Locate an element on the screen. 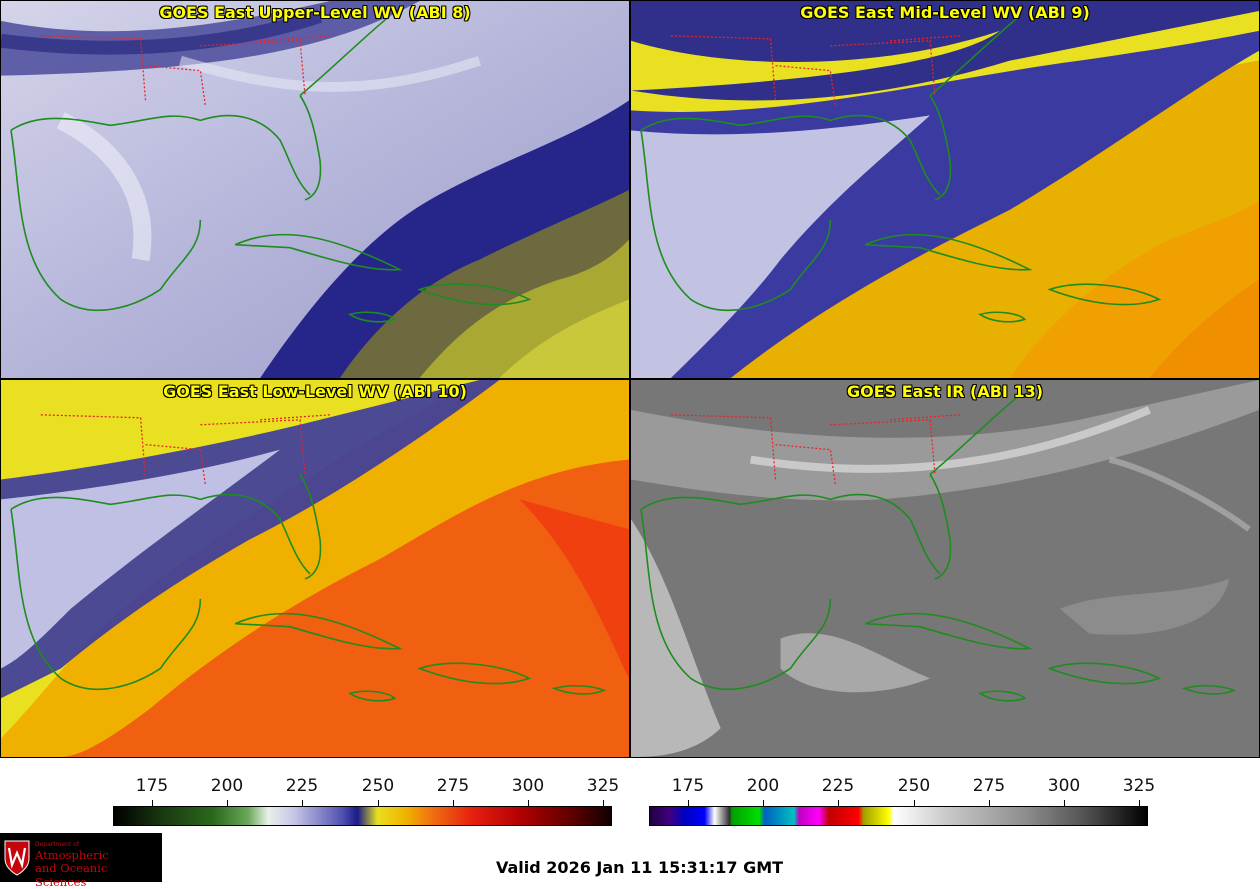 Image resolution: width=1260 pixels, height=889 pixels. ir-tick-label: 225 is located at coordinates (838, 786).